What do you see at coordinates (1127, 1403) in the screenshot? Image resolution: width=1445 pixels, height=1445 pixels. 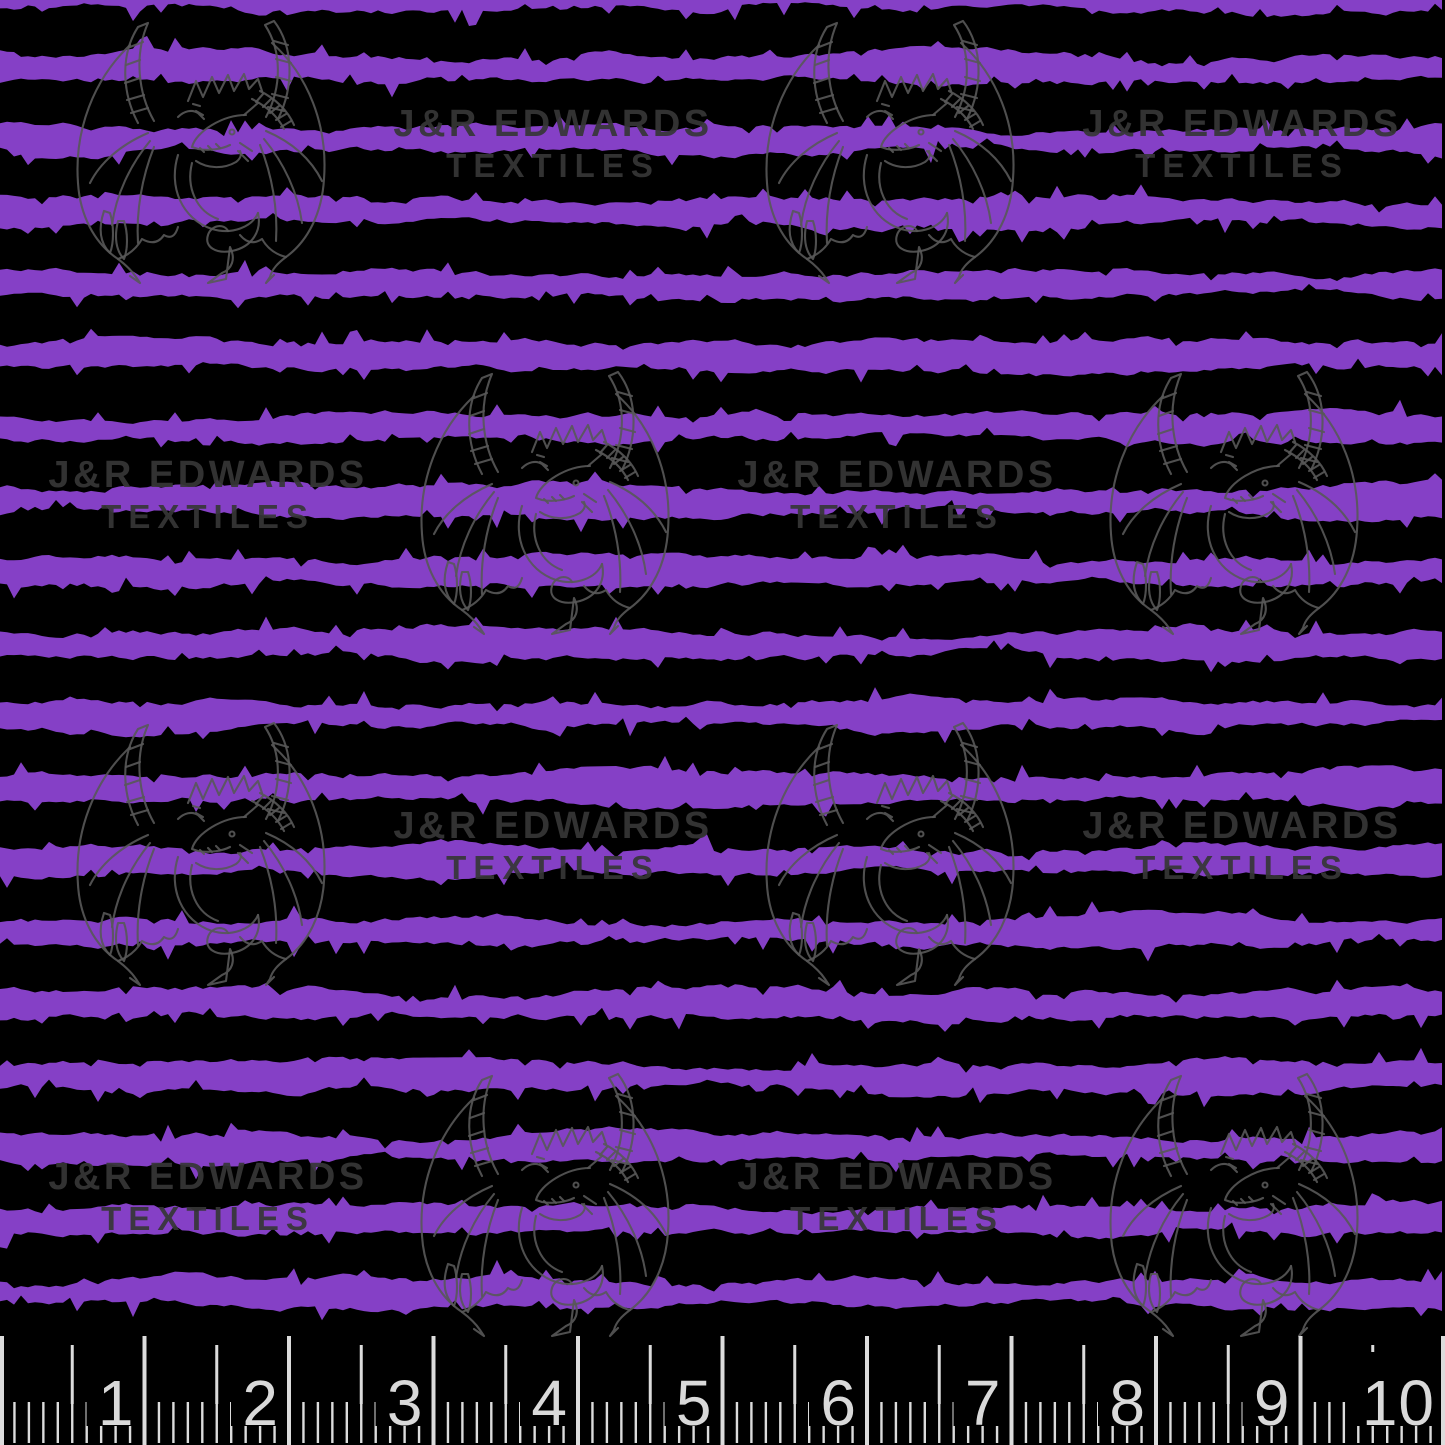 I see `ruler-number: 8` at bounding box center [1127, 1403].